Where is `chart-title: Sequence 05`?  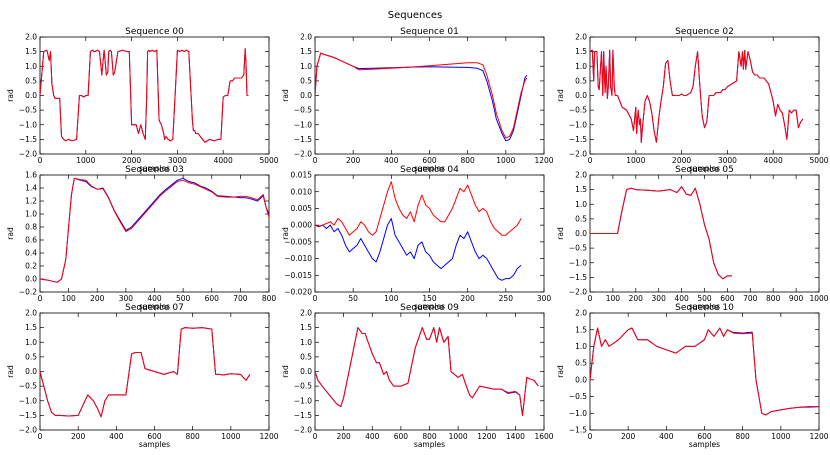 chart-title: Sequence 05 is located at coordinates (704, 170).